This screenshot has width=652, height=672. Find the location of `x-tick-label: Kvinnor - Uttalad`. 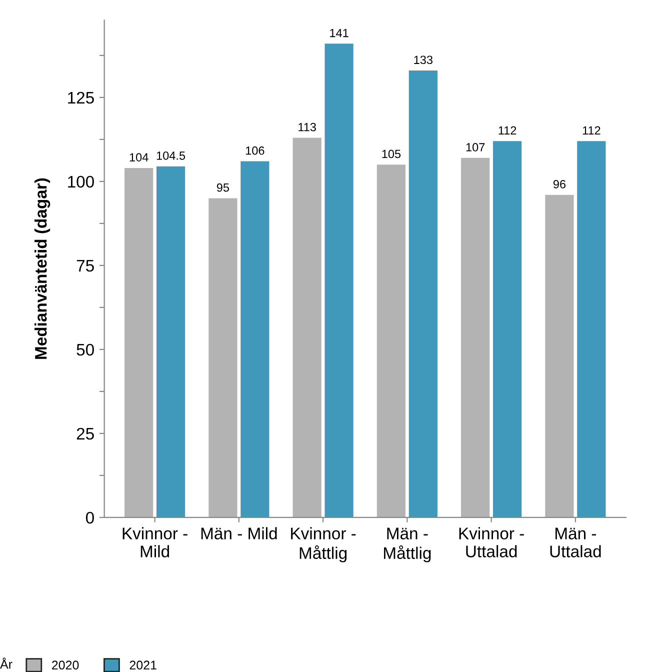

x-tick-label: Kvinnor - Uttalad is located at coordinates (491, 542).